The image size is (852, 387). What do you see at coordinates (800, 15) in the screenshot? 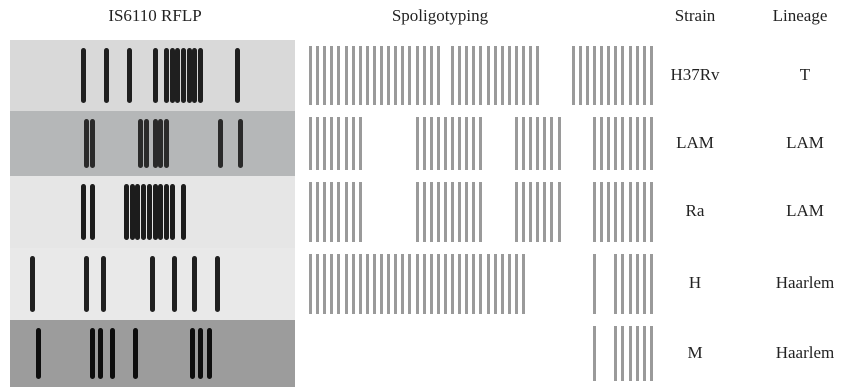
I see `header-lineage: Lineage` at bounding box center [800, 15].